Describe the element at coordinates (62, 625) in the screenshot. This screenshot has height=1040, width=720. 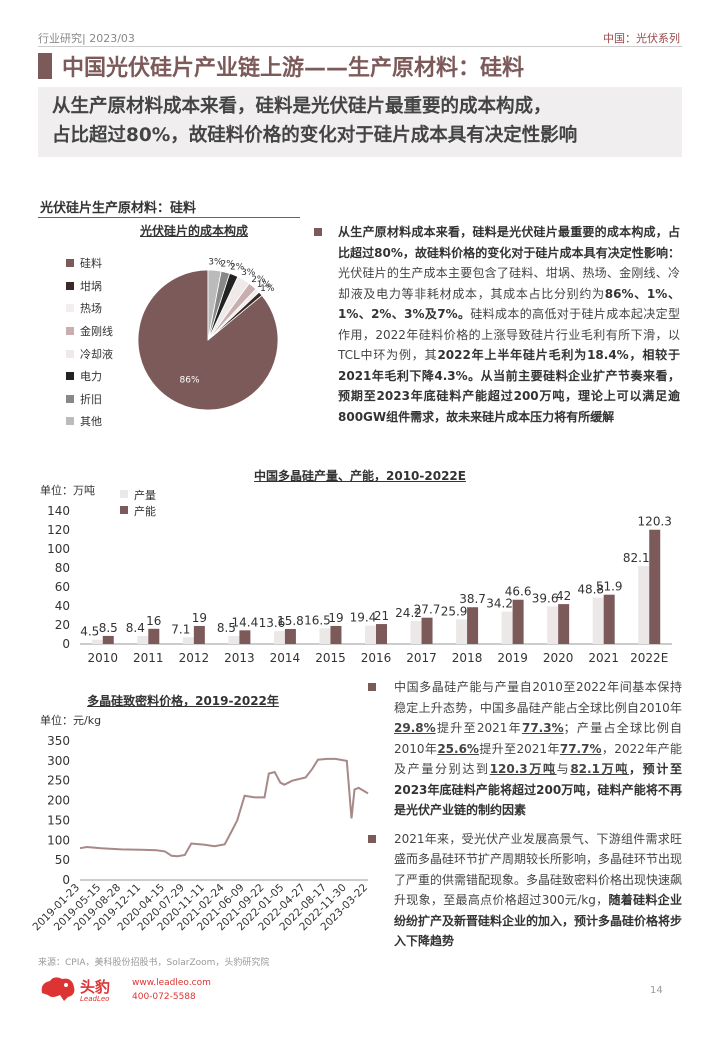
I see `y-tick-label: 20` at that location.